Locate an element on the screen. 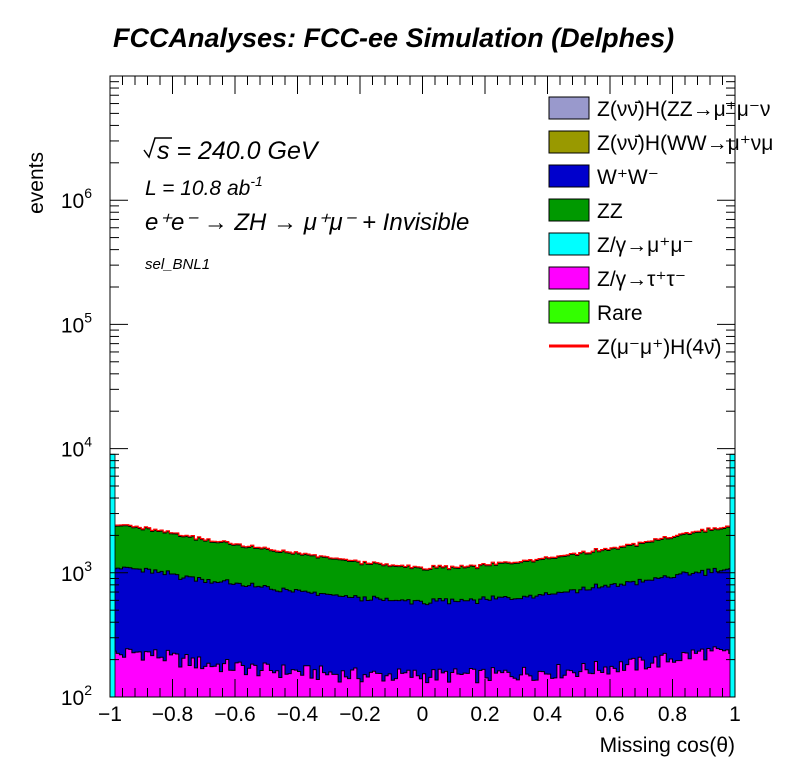  y-tick-label: 10² is located at coordinates (76, 696).